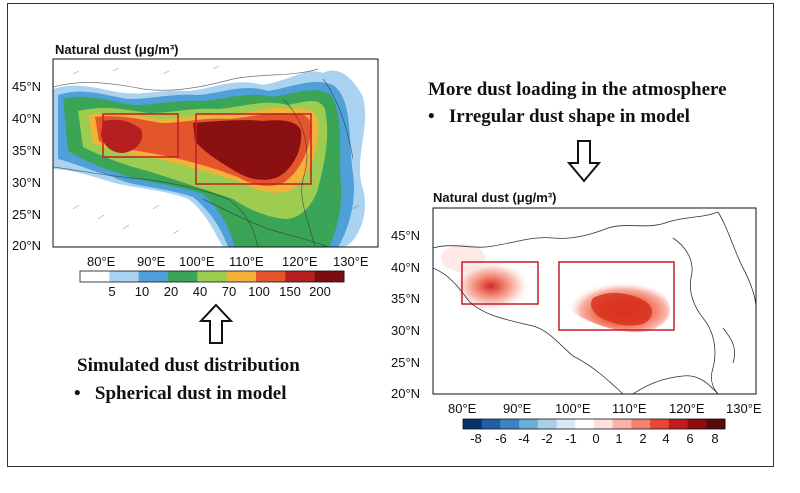 This screenshot has height=493, width=800. What do you see at coordinates (495, 197) in the screenshot?
I see `right-map-title: Natural dust (μg/m³)` at bounding box center [495, 197].